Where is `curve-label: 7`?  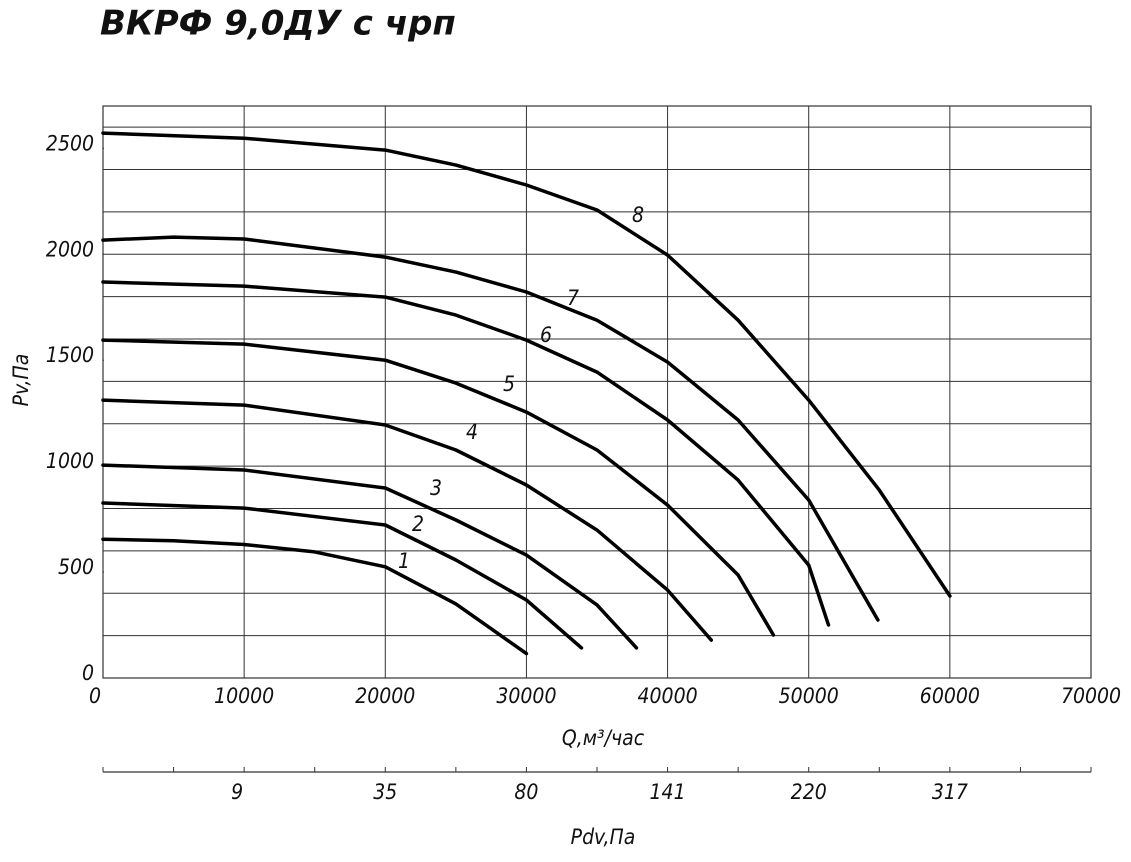 curve-label: 7 is located at coordinates (573, 298).